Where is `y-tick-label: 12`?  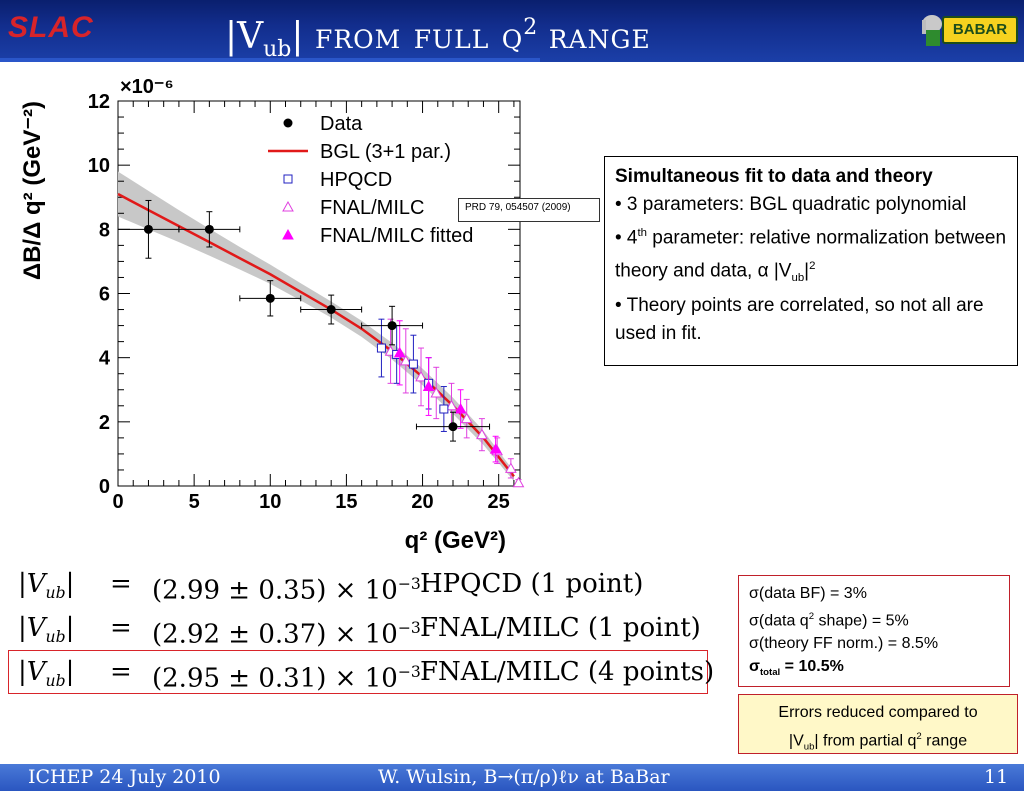 y-tick-label: 12 is located at coordinates (99, 102).